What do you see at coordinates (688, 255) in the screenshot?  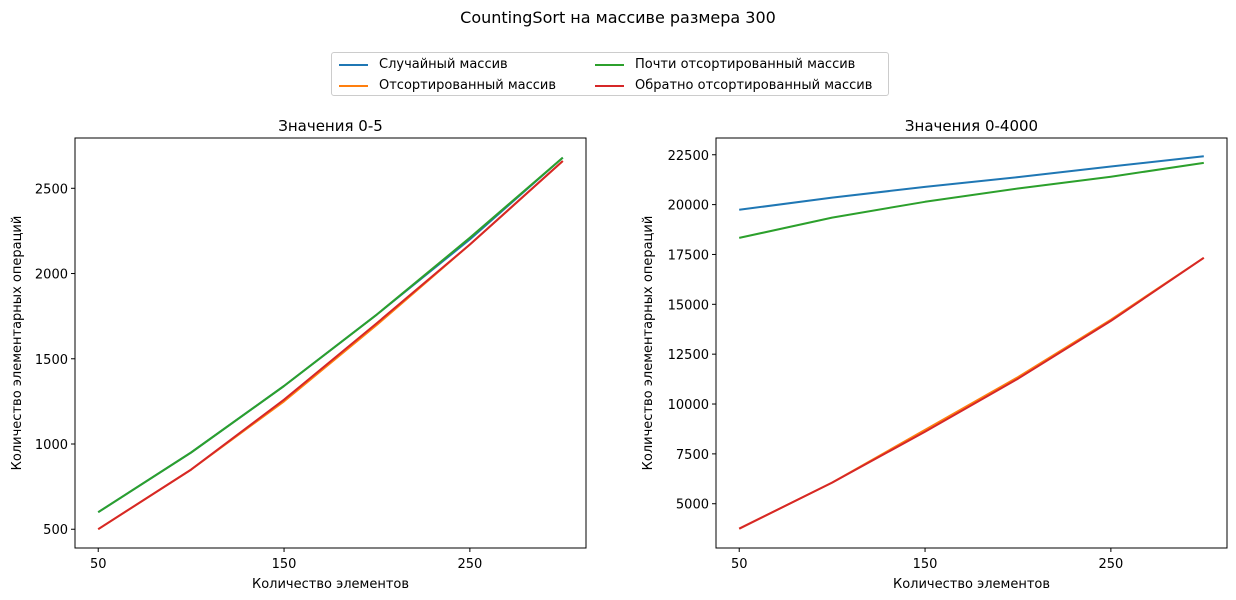 I see `panel-2-y-tick-label: 17500` at bounding box center [688, 255].